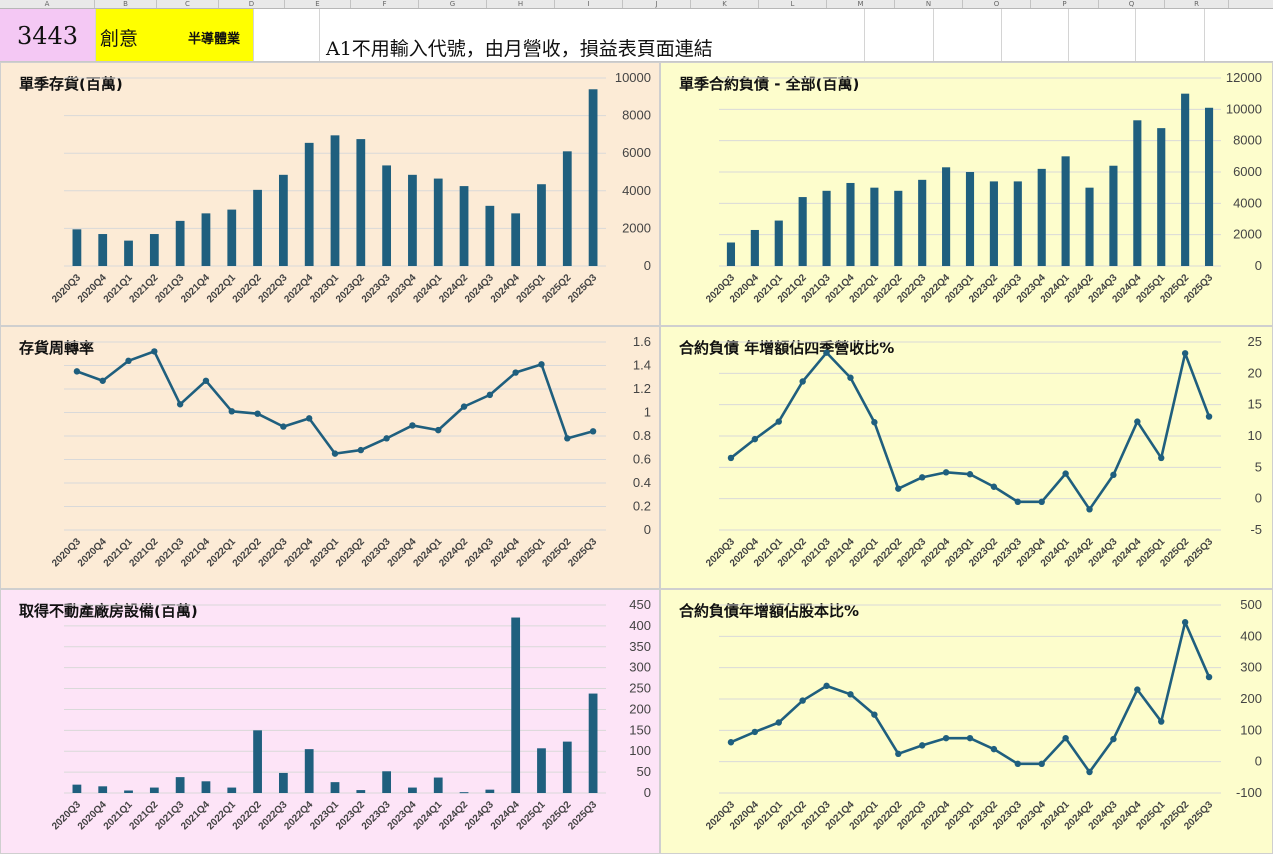  What do you see at coordinates (385, 4) in the screenshot?
I see `column-header-f: F` at bounding box center [385, 4].